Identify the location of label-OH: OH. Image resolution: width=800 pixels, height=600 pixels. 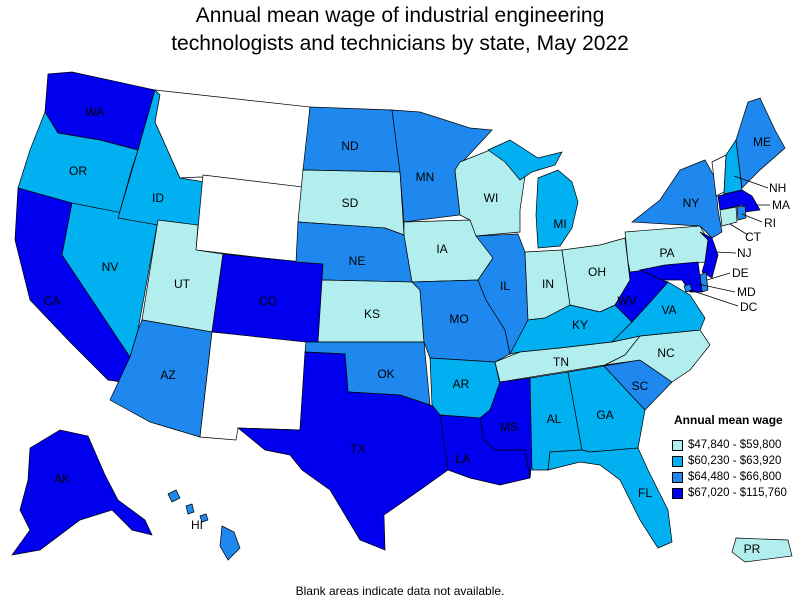
(597, 272).